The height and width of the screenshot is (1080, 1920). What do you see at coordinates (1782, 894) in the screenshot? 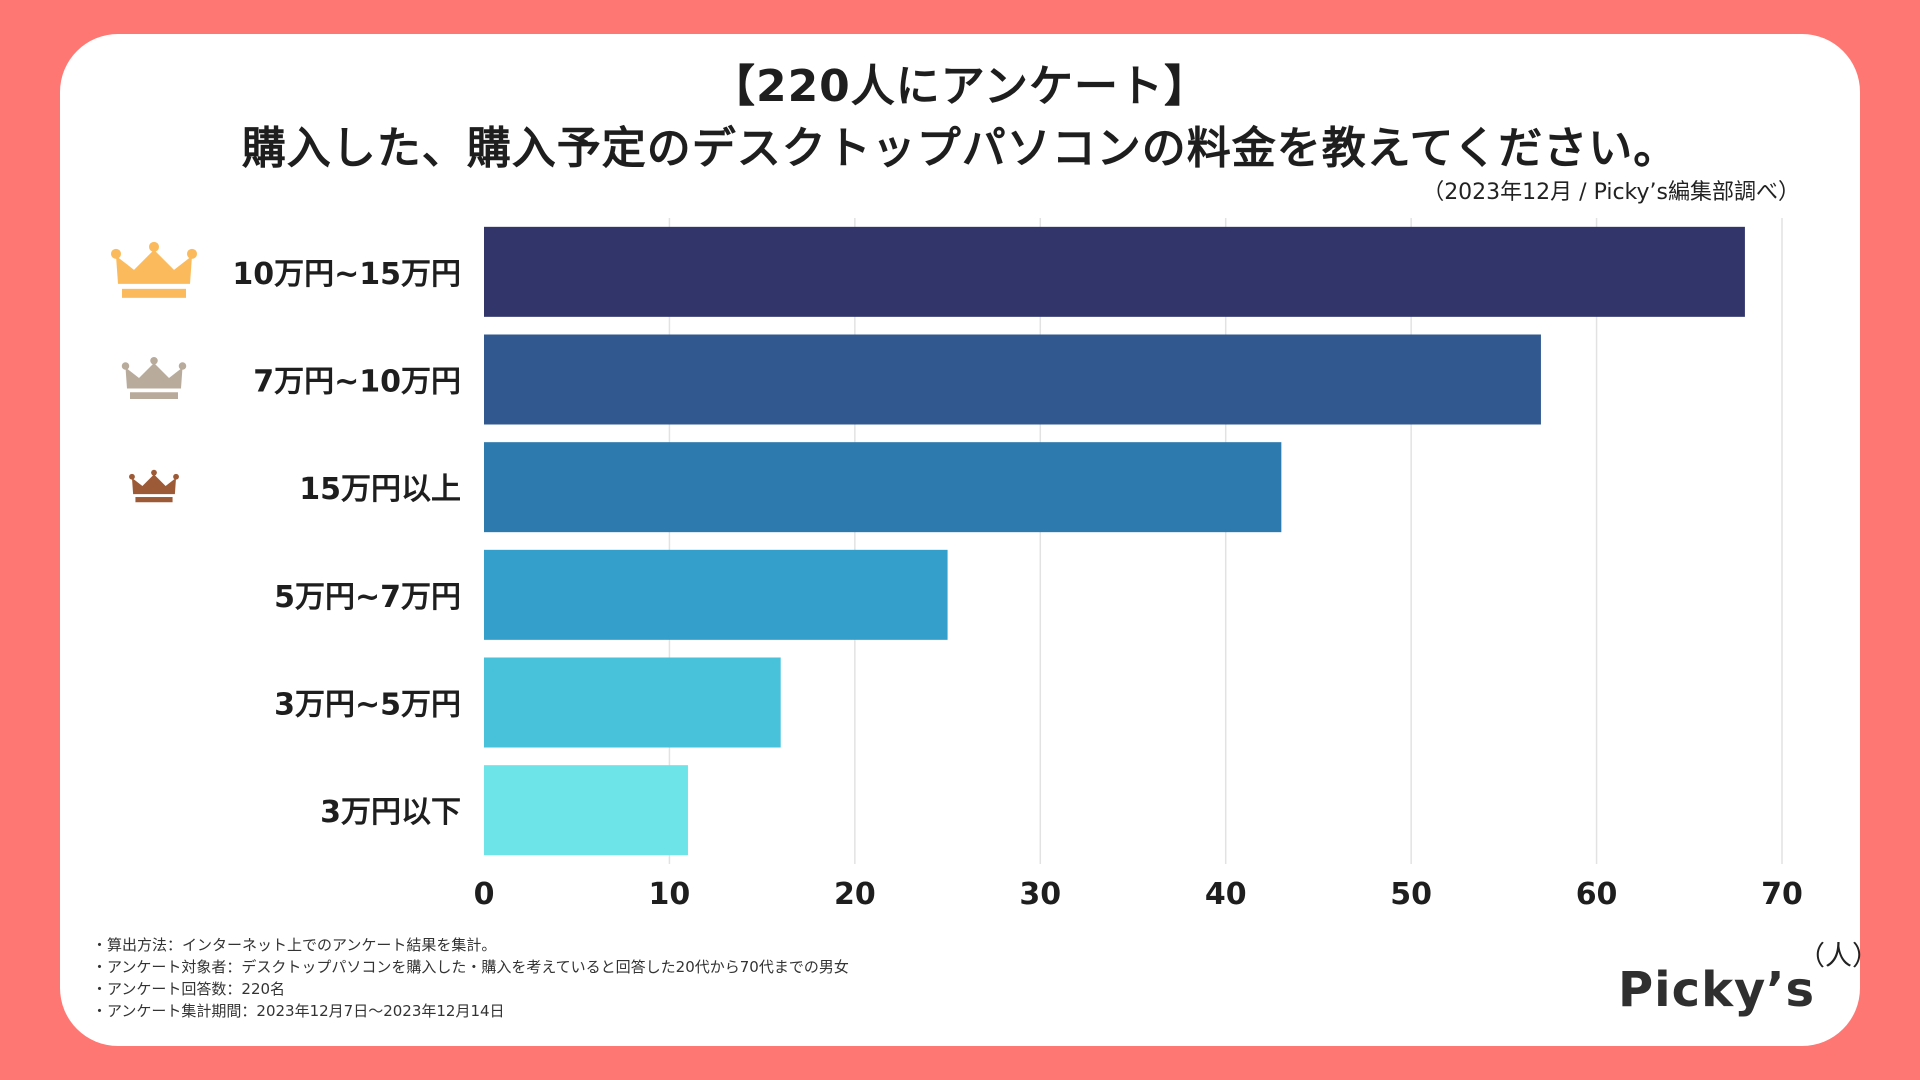
I see `x-tick-label-70: 70` at bounding box center [1782, 894].